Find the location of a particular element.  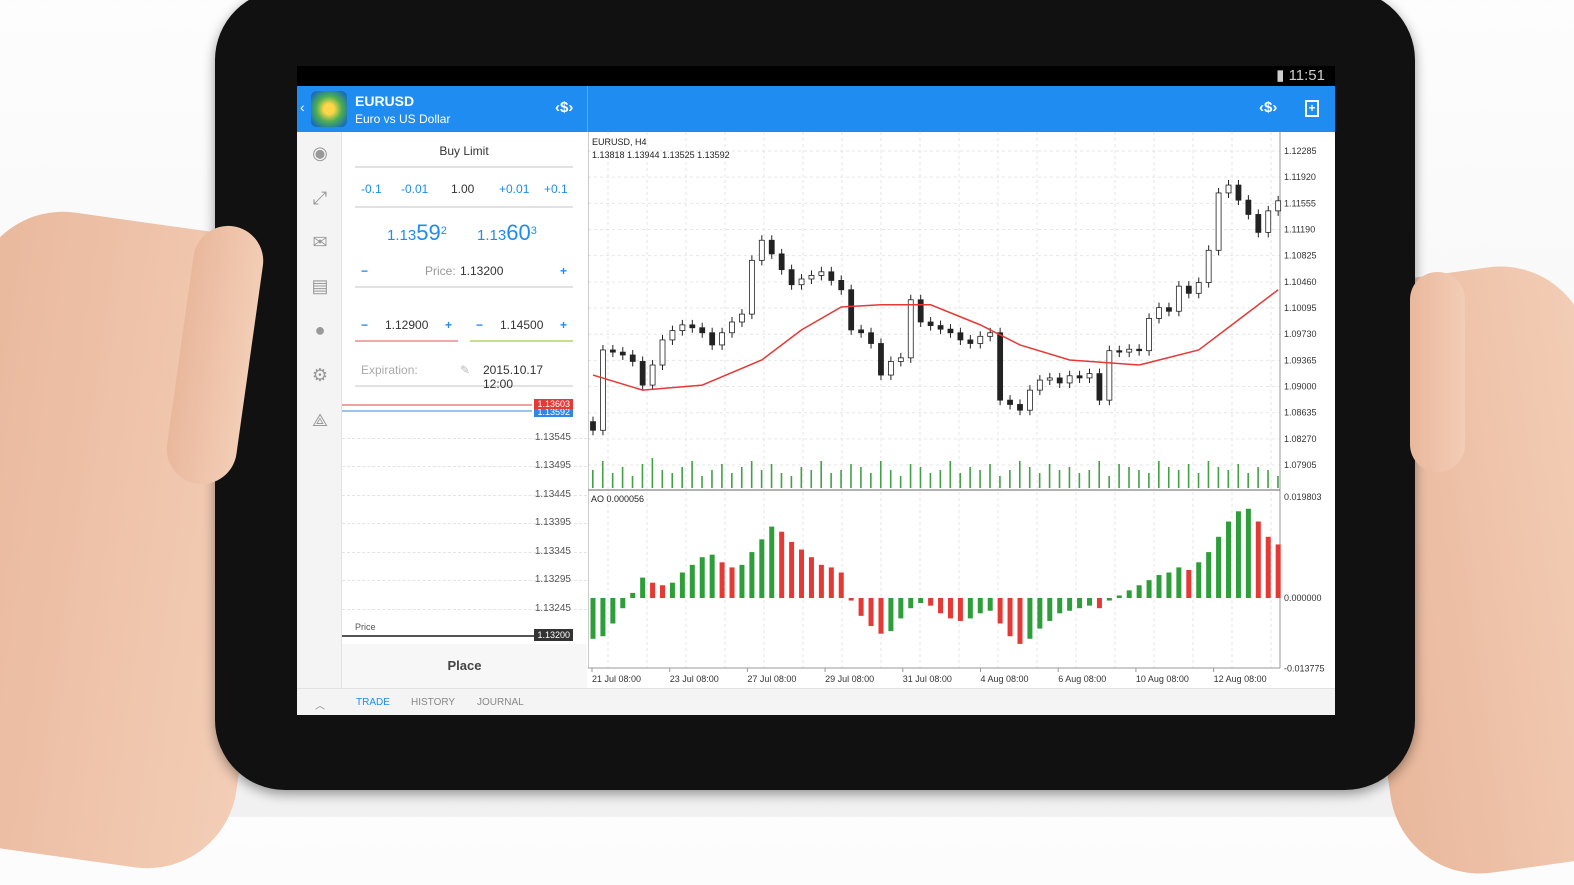

expiration-value: 2015.10.17 12:00 is located at coordinates (513, 377).